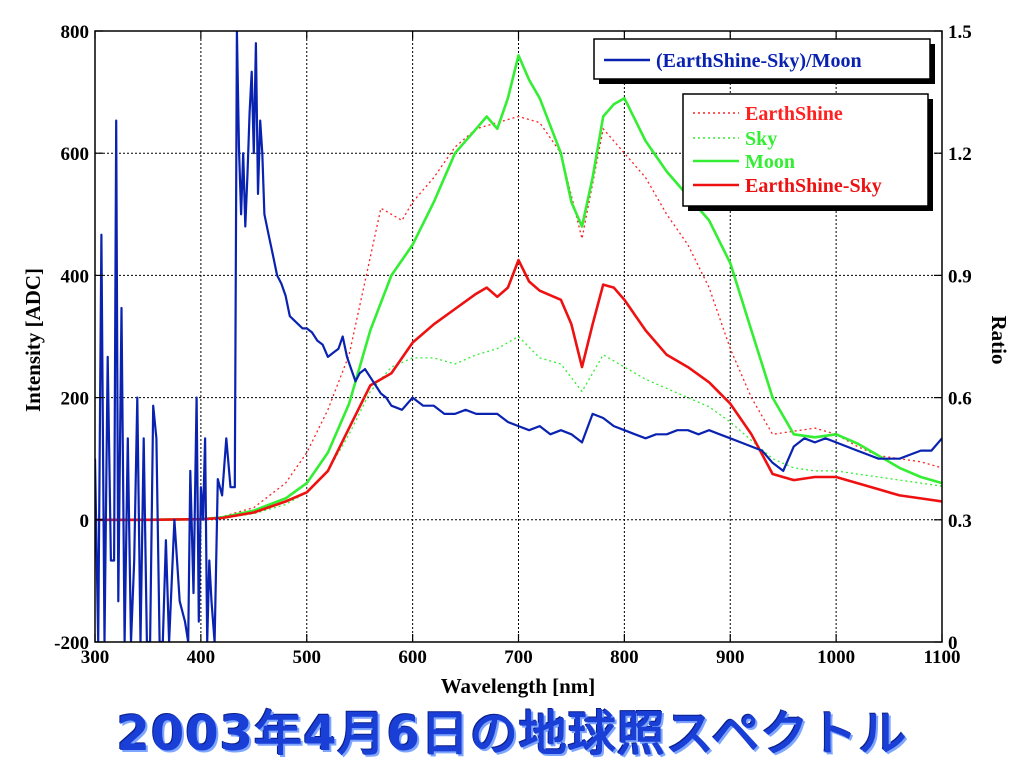 This screenshot has height=768, width=1024. I want to click on x-tick-label: 600, so click(412, 657).